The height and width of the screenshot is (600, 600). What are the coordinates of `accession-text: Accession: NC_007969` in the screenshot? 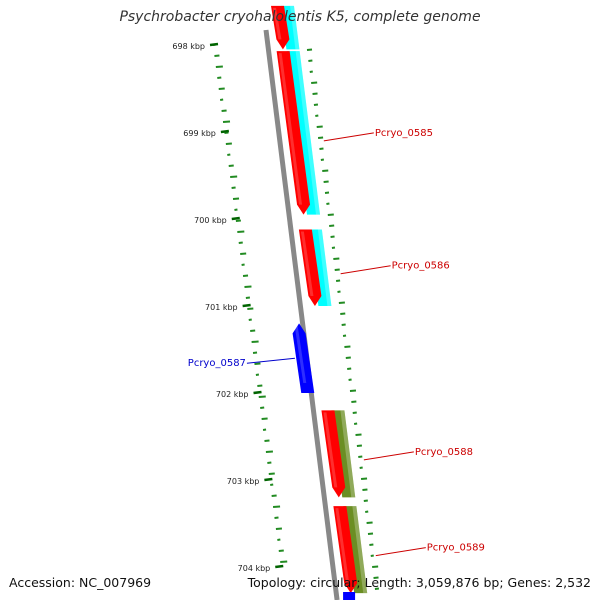 It's located at (80, 582).